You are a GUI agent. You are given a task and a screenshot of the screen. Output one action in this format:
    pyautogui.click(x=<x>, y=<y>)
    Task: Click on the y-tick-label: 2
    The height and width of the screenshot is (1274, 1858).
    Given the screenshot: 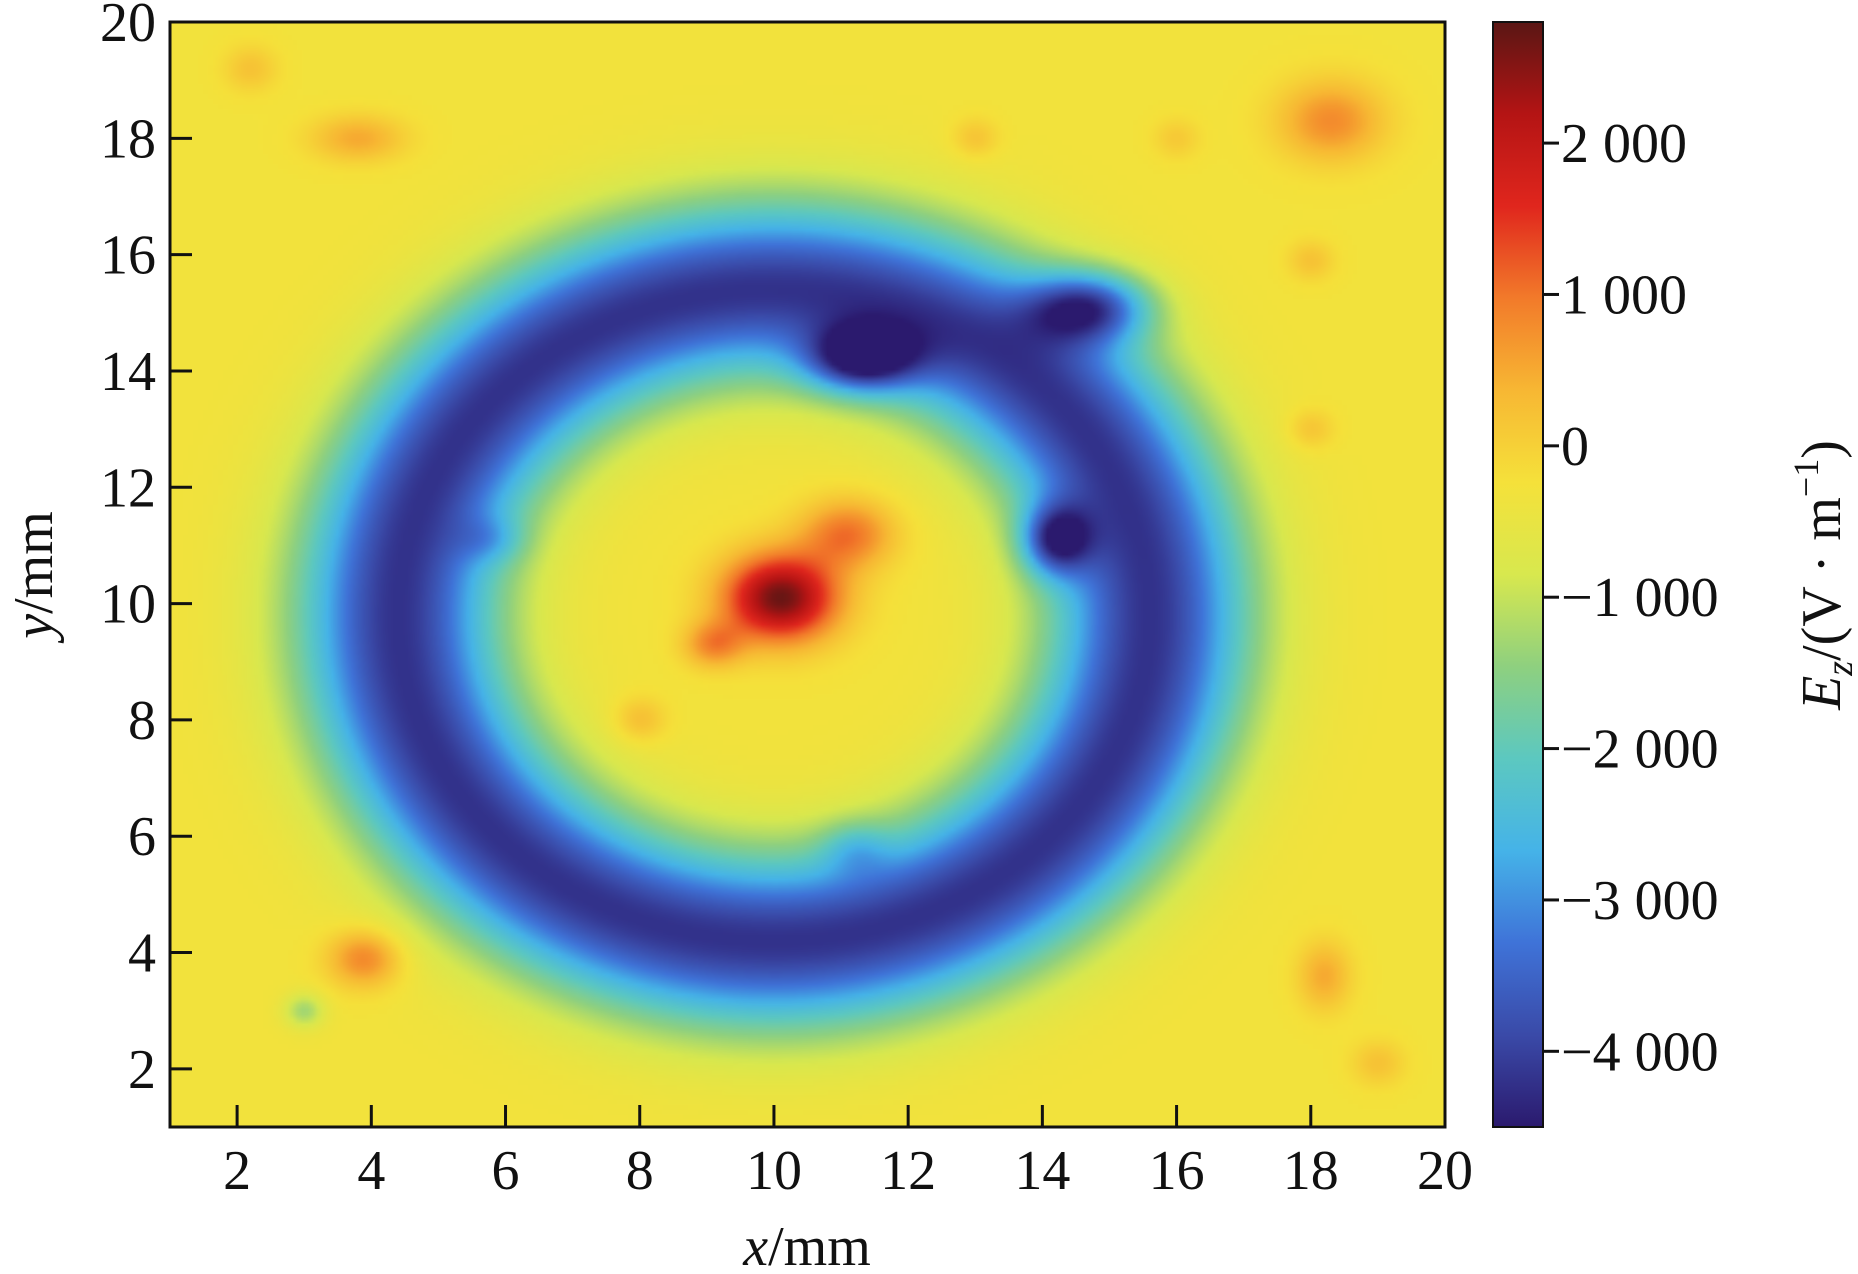 What is the action you would take?
    pyautogui.click(x=142, y=1070)
    